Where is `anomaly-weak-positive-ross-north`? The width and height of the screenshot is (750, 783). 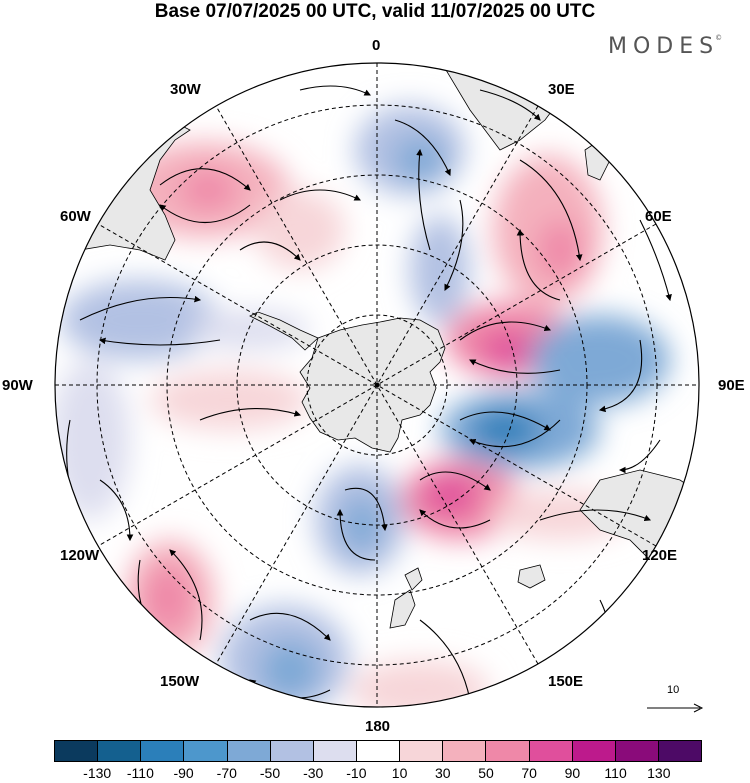 anomaly-weak-positive-ross-north is located at coordinates (420, 683).